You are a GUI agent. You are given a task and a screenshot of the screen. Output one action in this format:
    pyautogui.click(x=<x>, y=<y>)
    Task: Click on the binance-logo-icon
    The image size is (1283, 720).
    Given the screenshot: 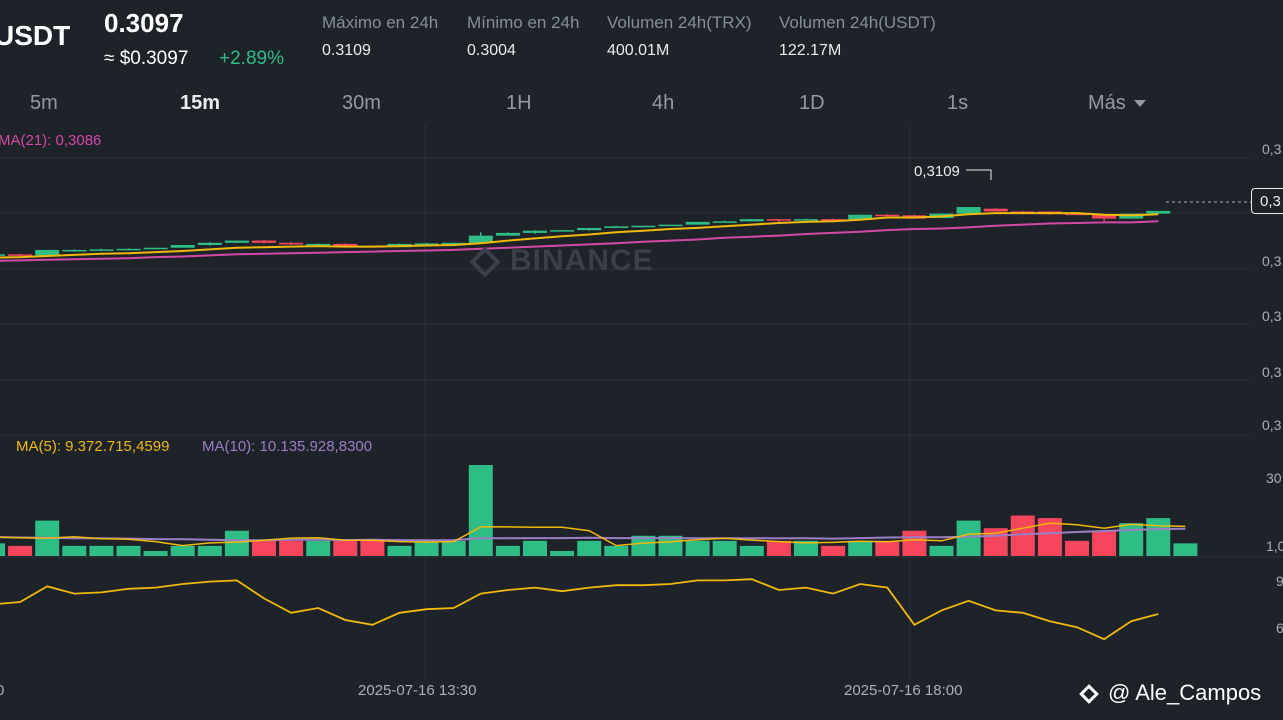 What is the action you would take?
    pyautogui.click(x=485, y=262)
    